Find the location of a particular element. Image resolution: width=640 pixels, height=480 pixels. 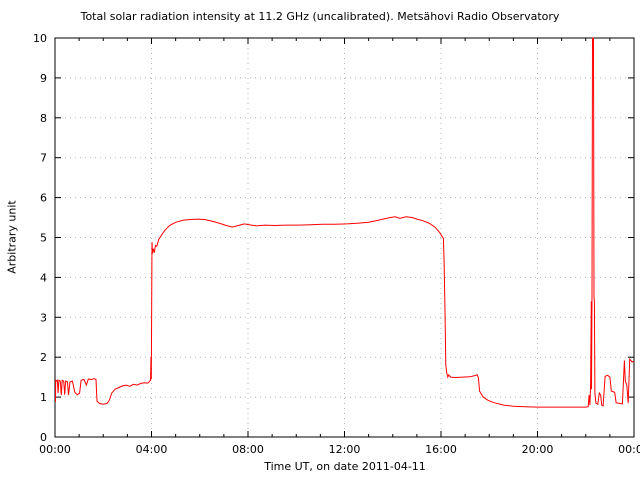

y-tick-label: 8 is located at coordinates (43, 118).